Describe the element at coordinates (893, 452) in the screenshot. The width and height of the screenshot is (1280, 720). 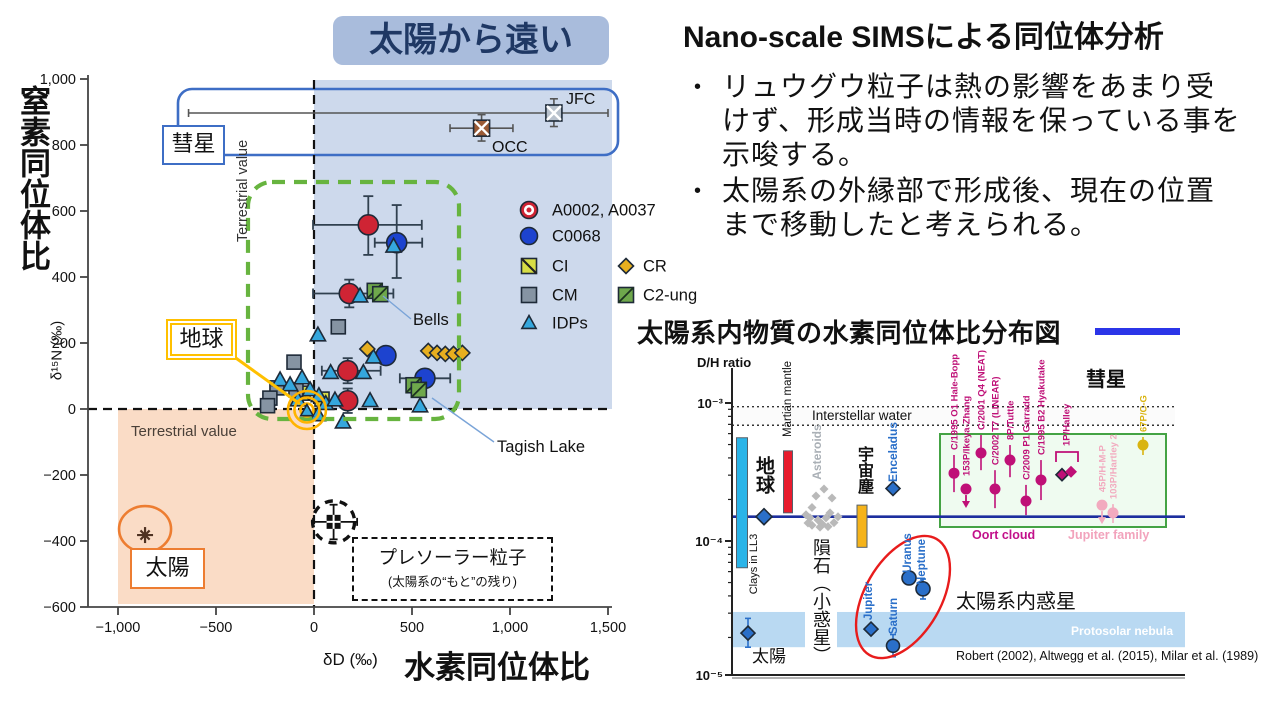
I see `enceladus-label: Enceladus` at that location.